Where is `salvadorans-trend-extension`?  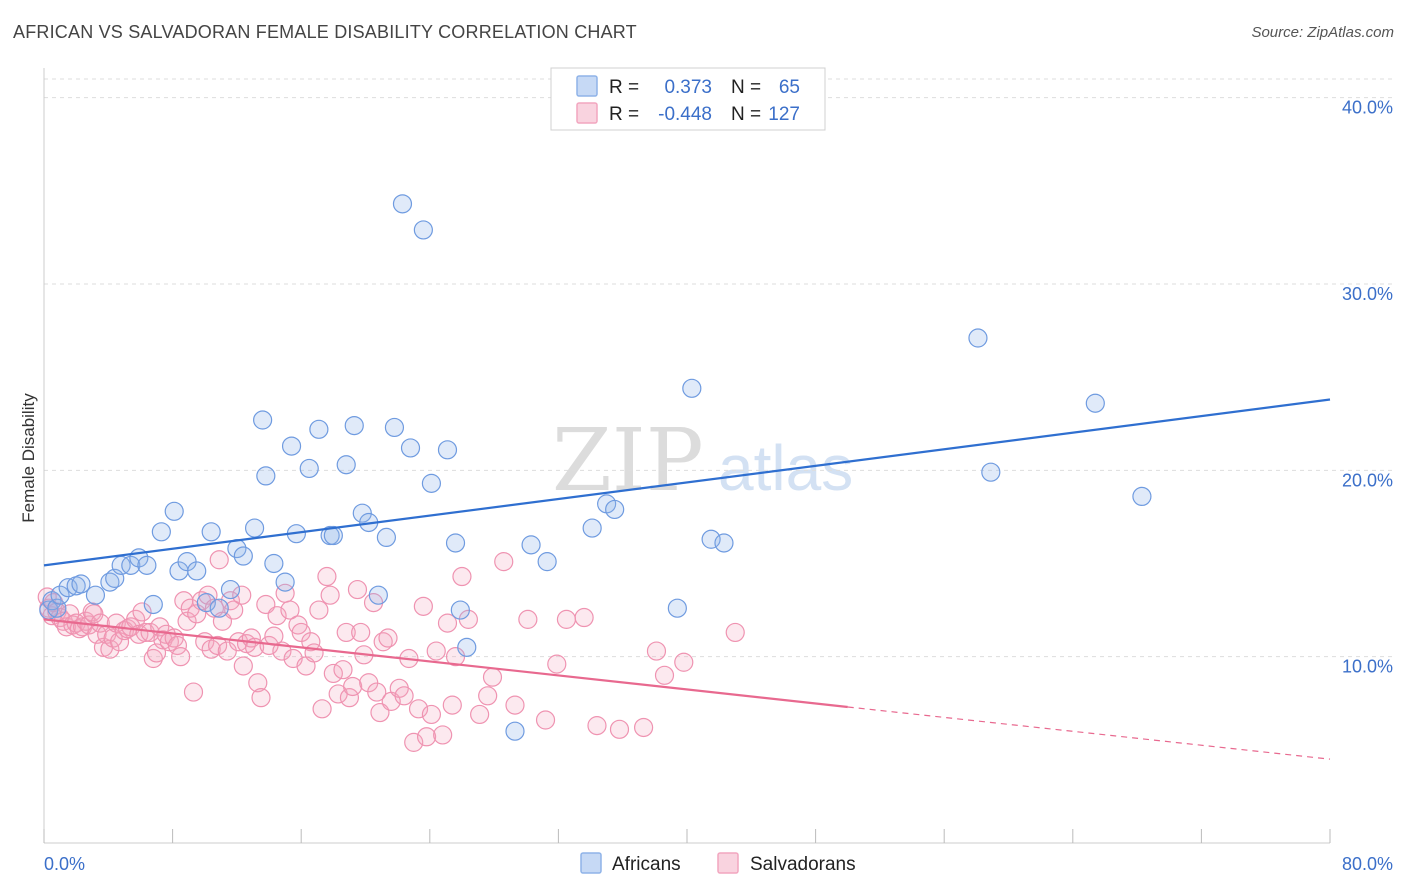 salvadorans-trend-extension is located at coordinates (1089, 733).